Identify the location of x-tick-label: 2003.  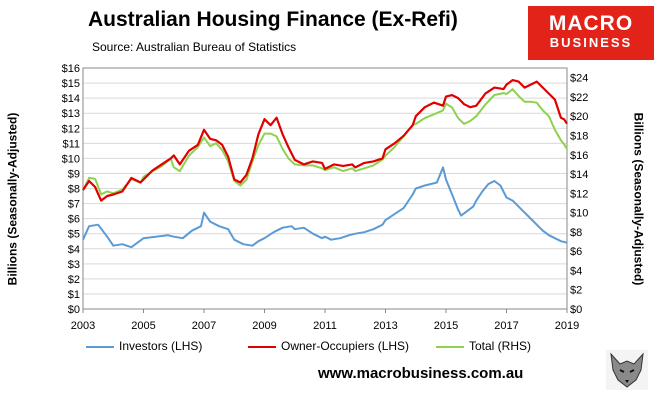
(83, 326).